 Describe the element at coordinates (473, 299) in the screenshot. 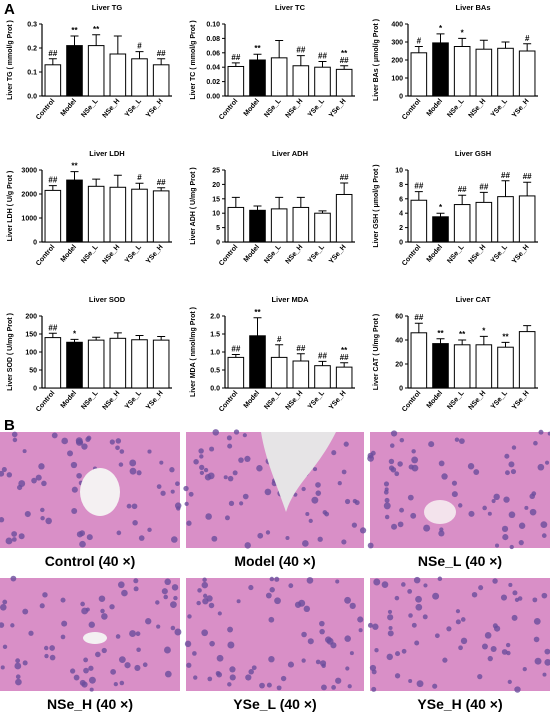

I see `chart-title: Liver CAT` at that location.